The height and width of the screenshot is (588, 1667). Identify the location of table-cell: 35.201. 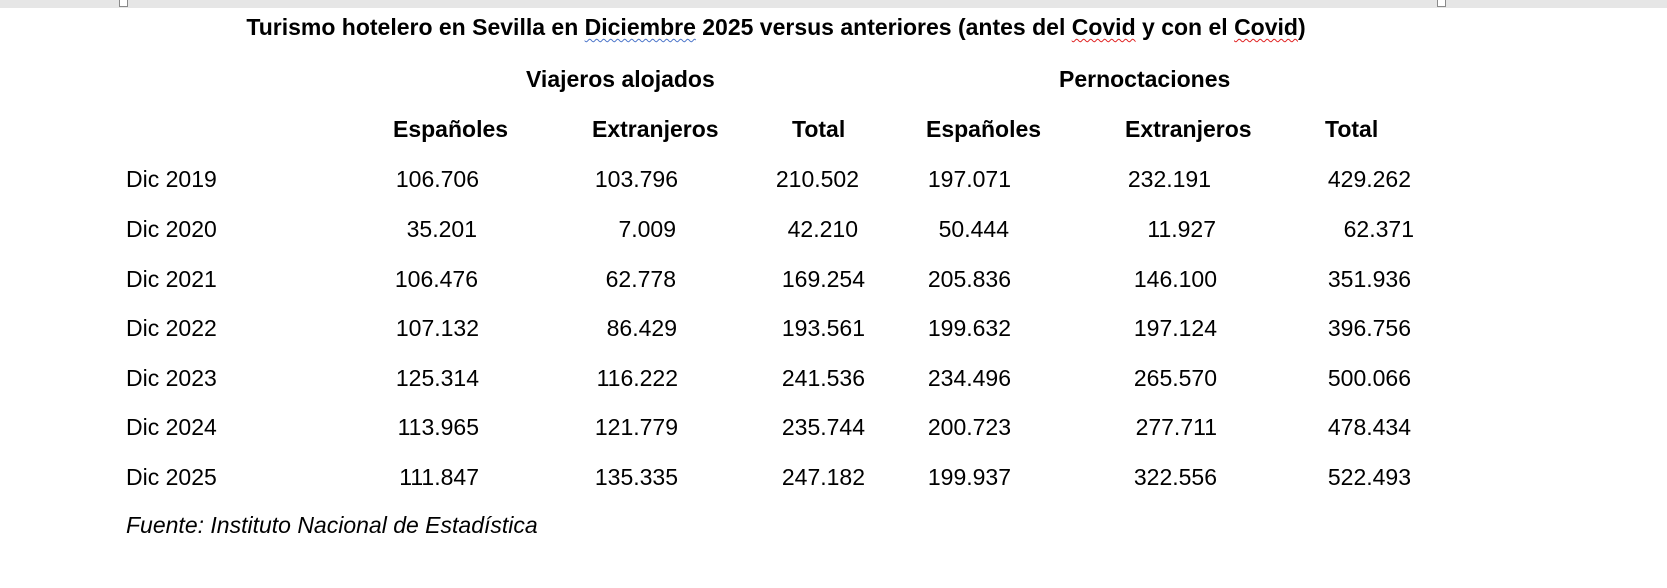
(441, 229).